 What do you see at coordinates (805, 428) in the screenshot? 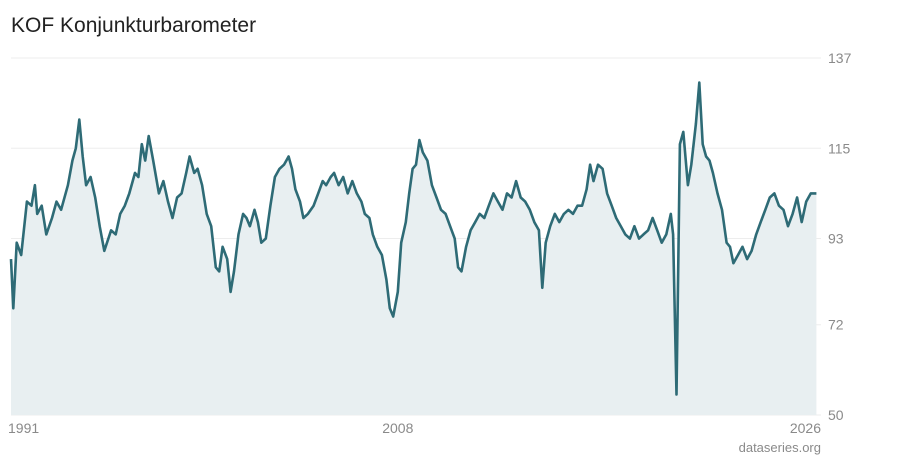
I see `x-tick-label: 2026` at bounding box center [805, 428].